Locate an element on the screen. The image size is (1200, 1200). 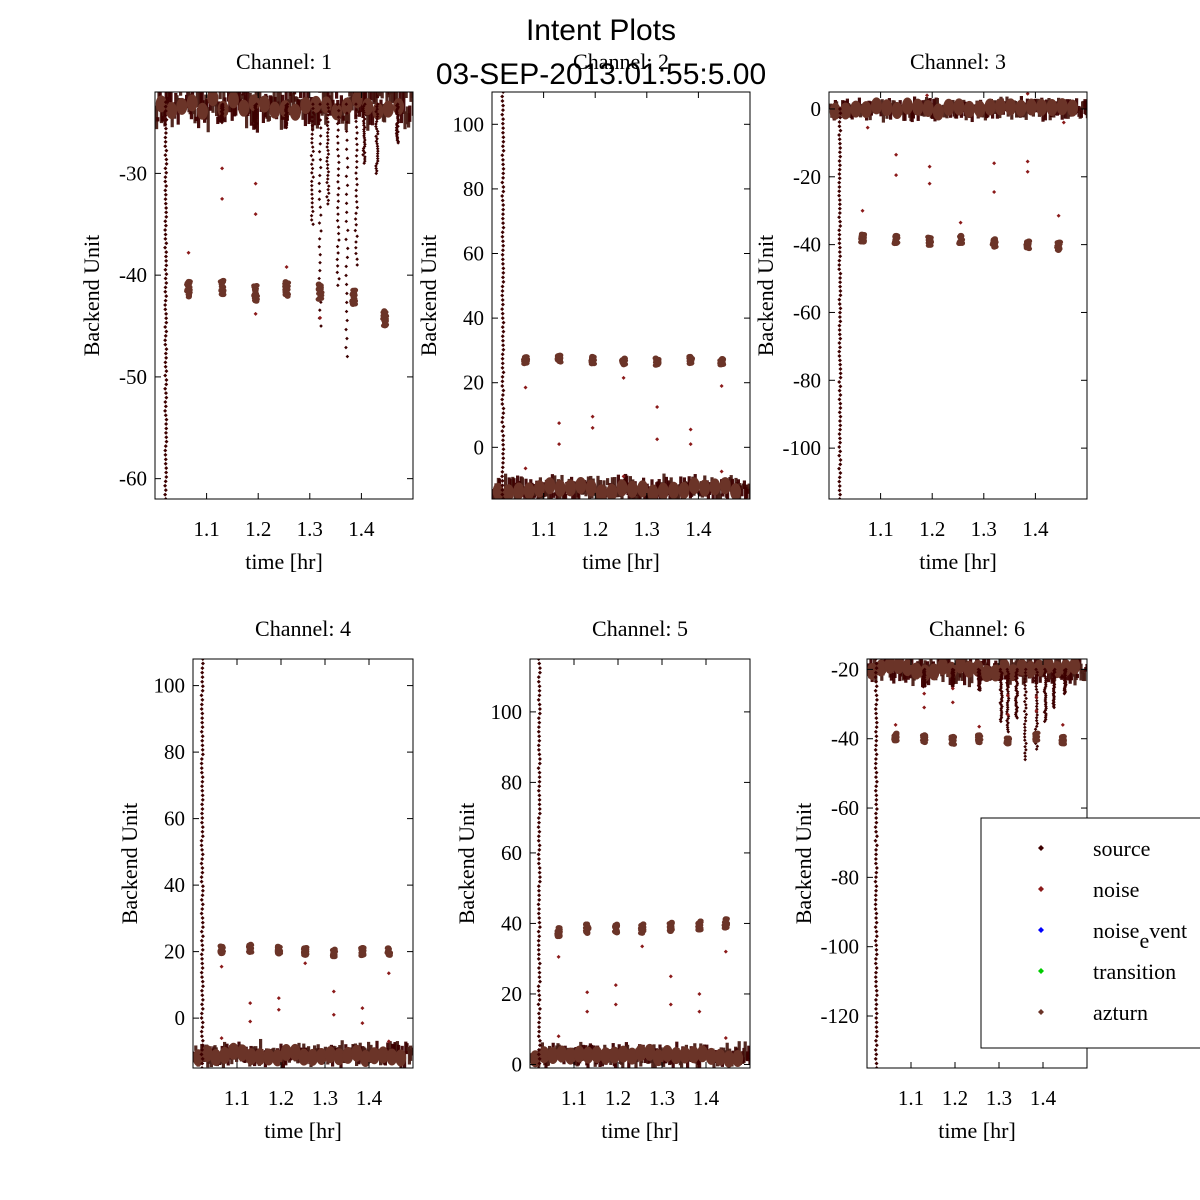
channel-title: Channel: 5 is located at coordinates (640, 628).